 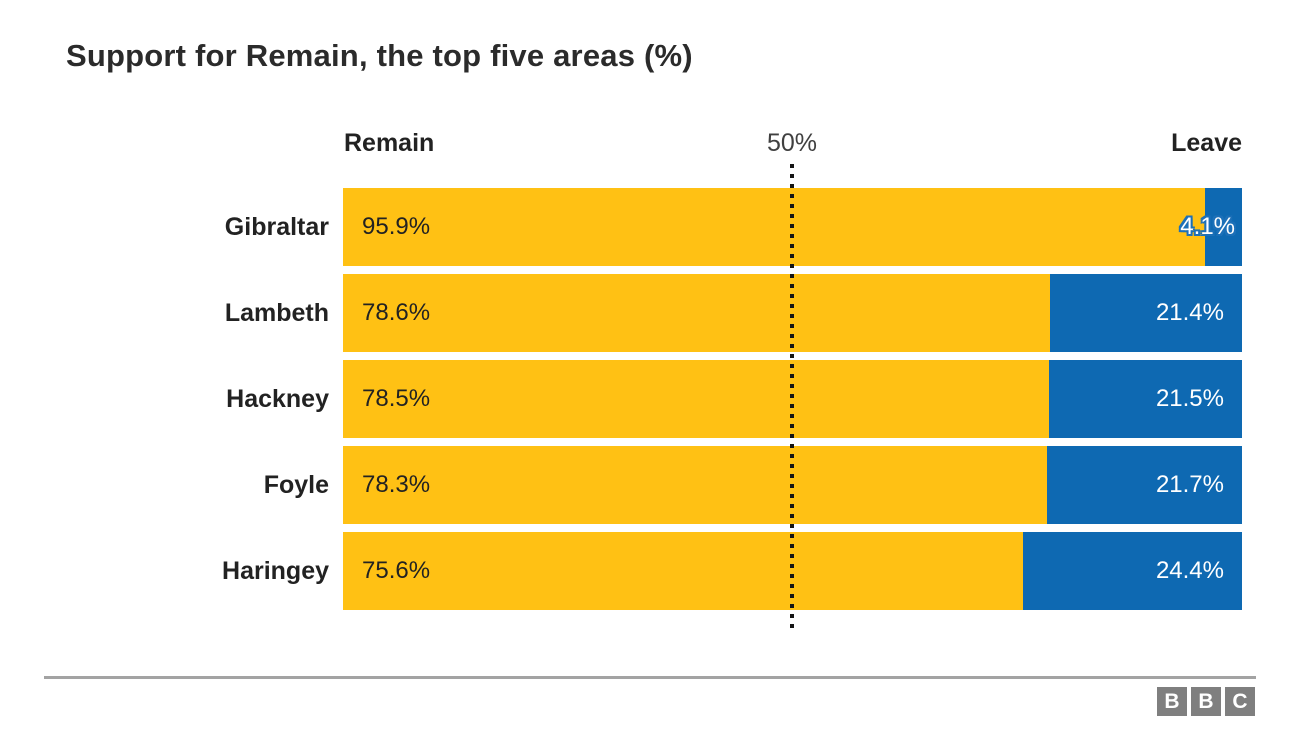 What do you see at coordinates (396, 398) in the screenshot?
I see `remain-value-label: 78.5%` at bounding box center [396, 398].